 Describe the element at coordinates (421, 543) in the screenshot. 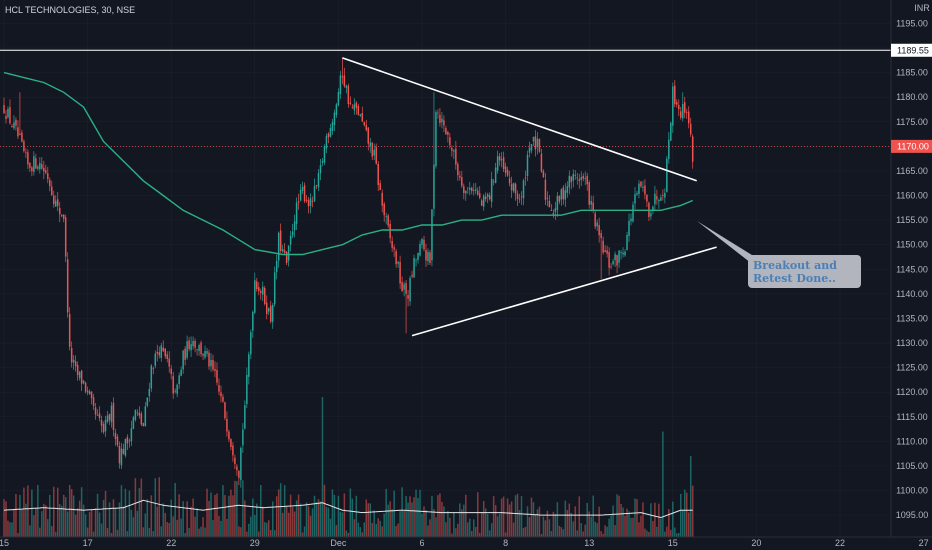

I see `time-tick-label: 6` at that location.